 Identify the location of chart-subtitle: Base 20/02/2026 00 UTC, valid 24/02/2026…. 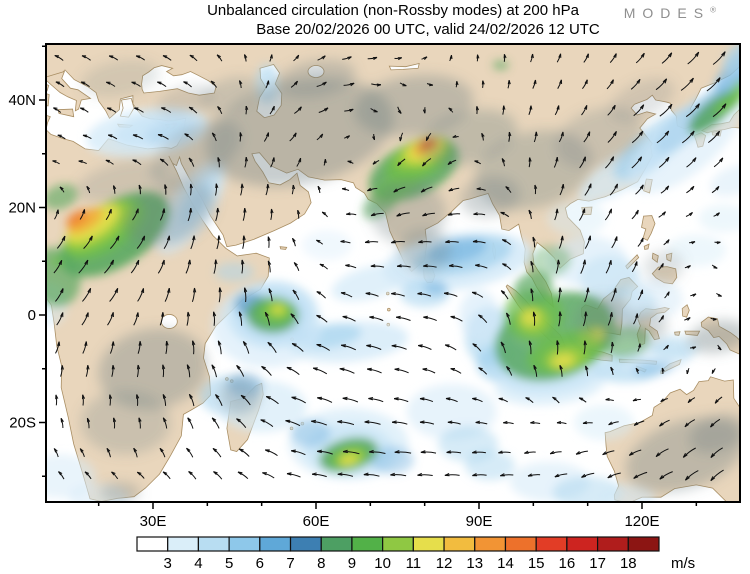
(428, 29).